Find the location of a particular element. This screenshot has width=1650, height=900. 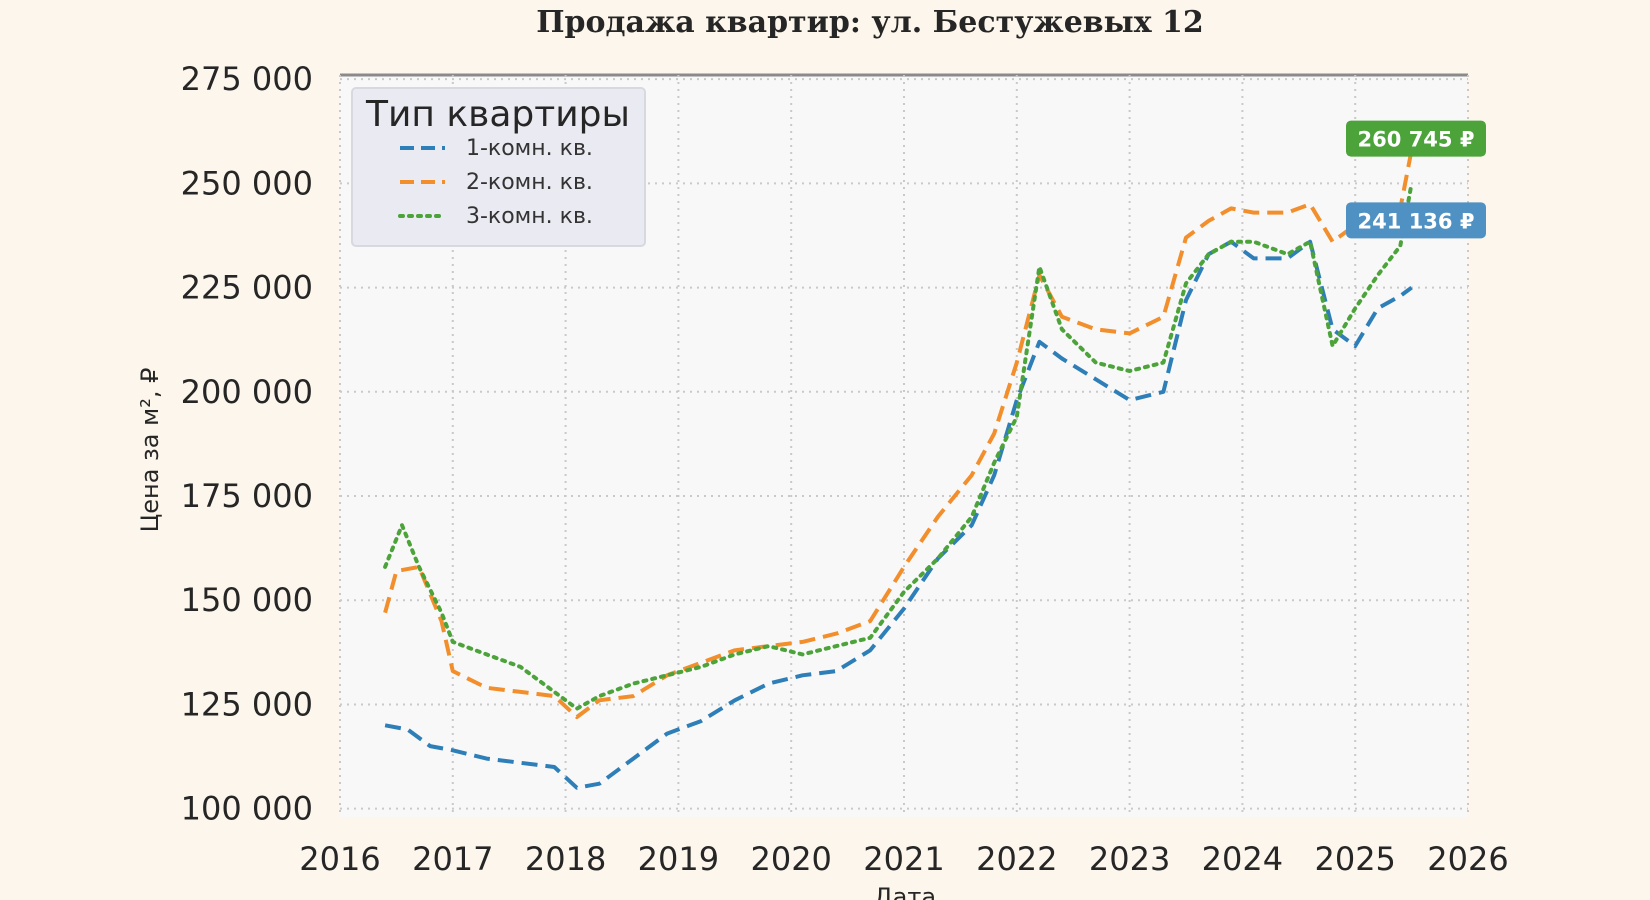

x-tick-label: 2025 is located at coordinates (1354, 859).